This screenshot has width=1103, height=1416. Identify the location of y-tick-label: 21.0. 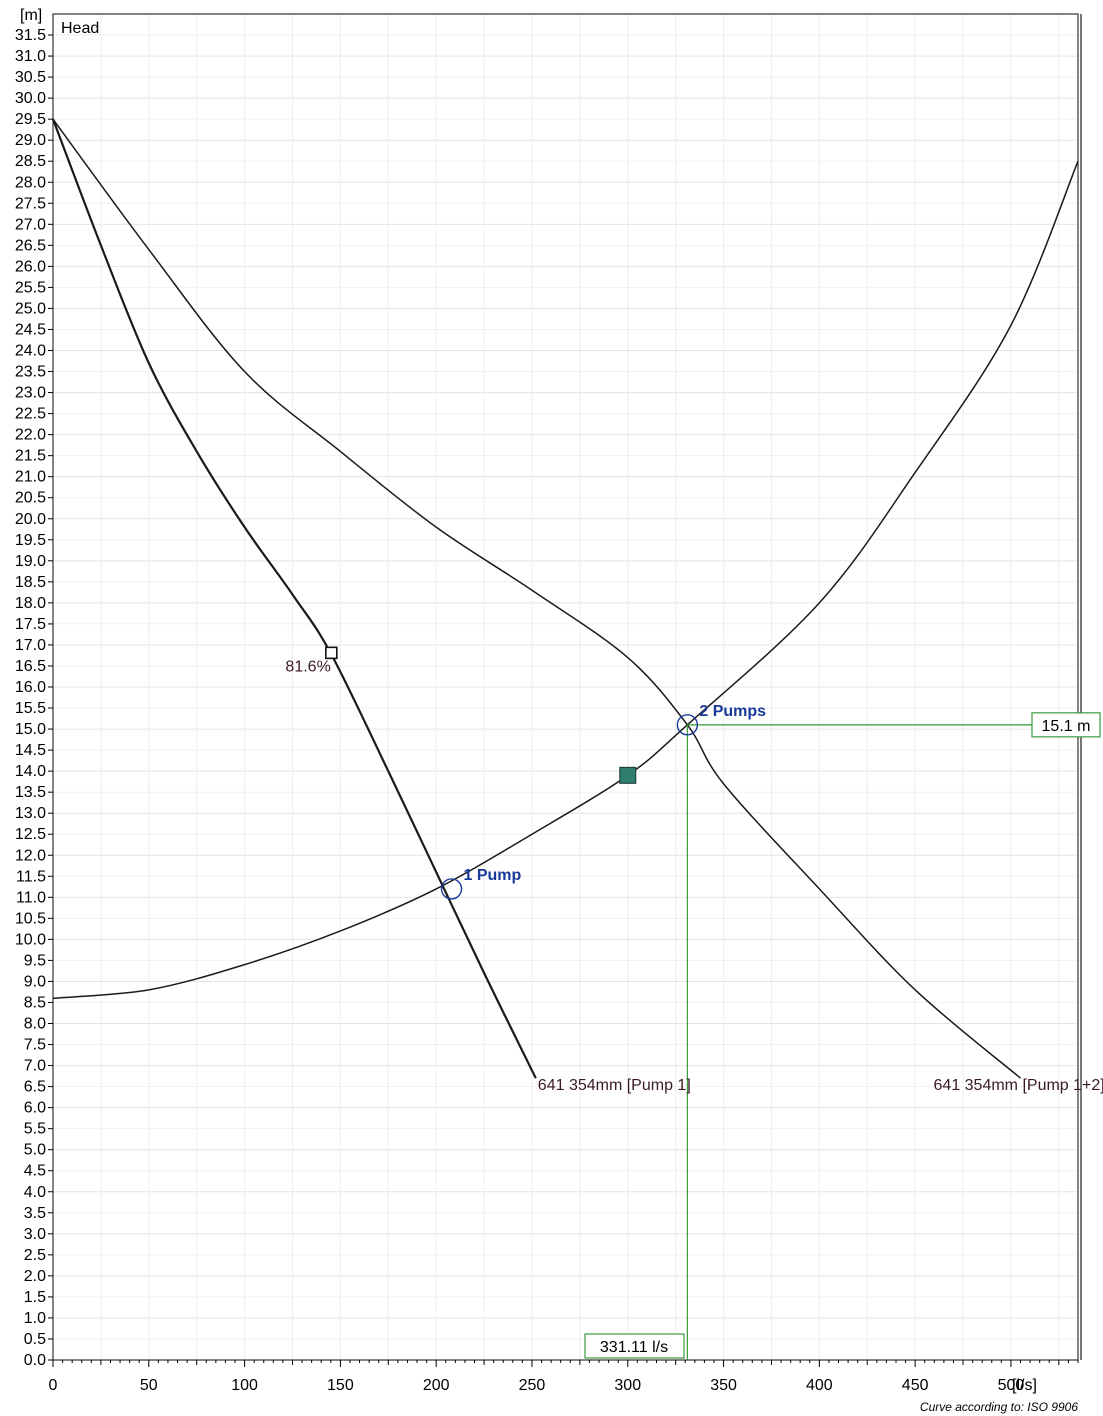
(30, 477).